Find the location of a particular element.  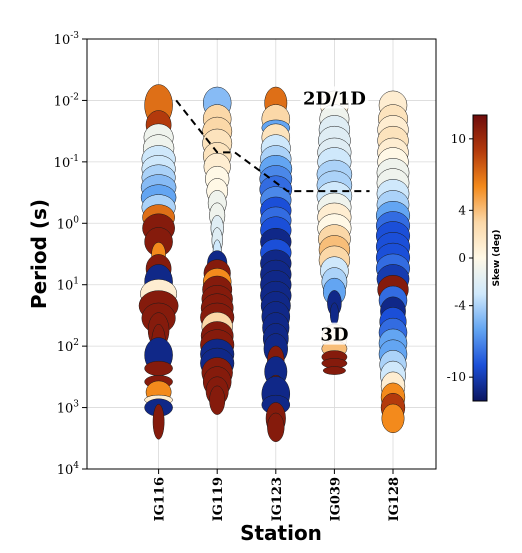

annotations: 2D/1D 3D is located at coordinates (334, 216).